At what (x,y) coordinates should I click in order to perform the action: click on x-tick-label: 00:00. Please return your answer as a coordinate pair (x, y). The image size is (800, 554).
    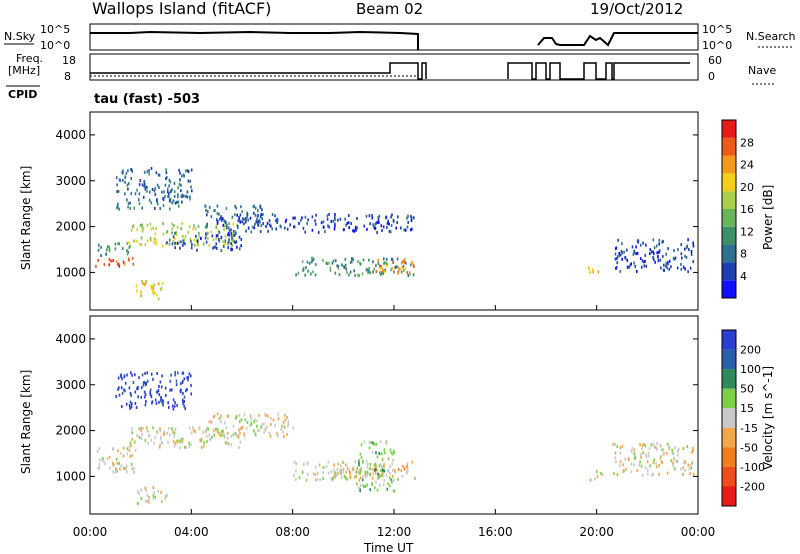
    Looking at the image, I should click on (698, 532).